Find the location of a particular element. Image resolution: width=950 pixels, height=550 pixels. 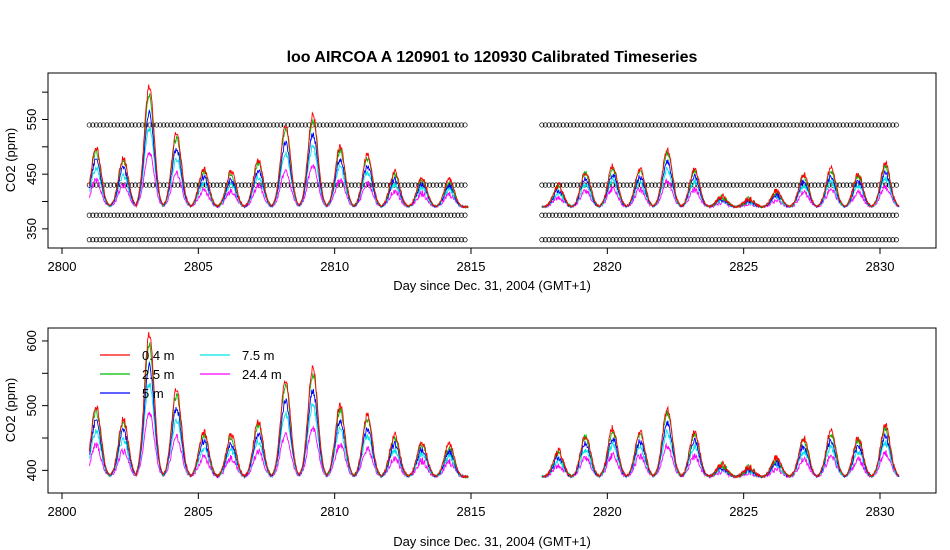

top-x-axis: 2800 2805 2810 2815 2820 2825 2830 is located at coordinates (471, 260).